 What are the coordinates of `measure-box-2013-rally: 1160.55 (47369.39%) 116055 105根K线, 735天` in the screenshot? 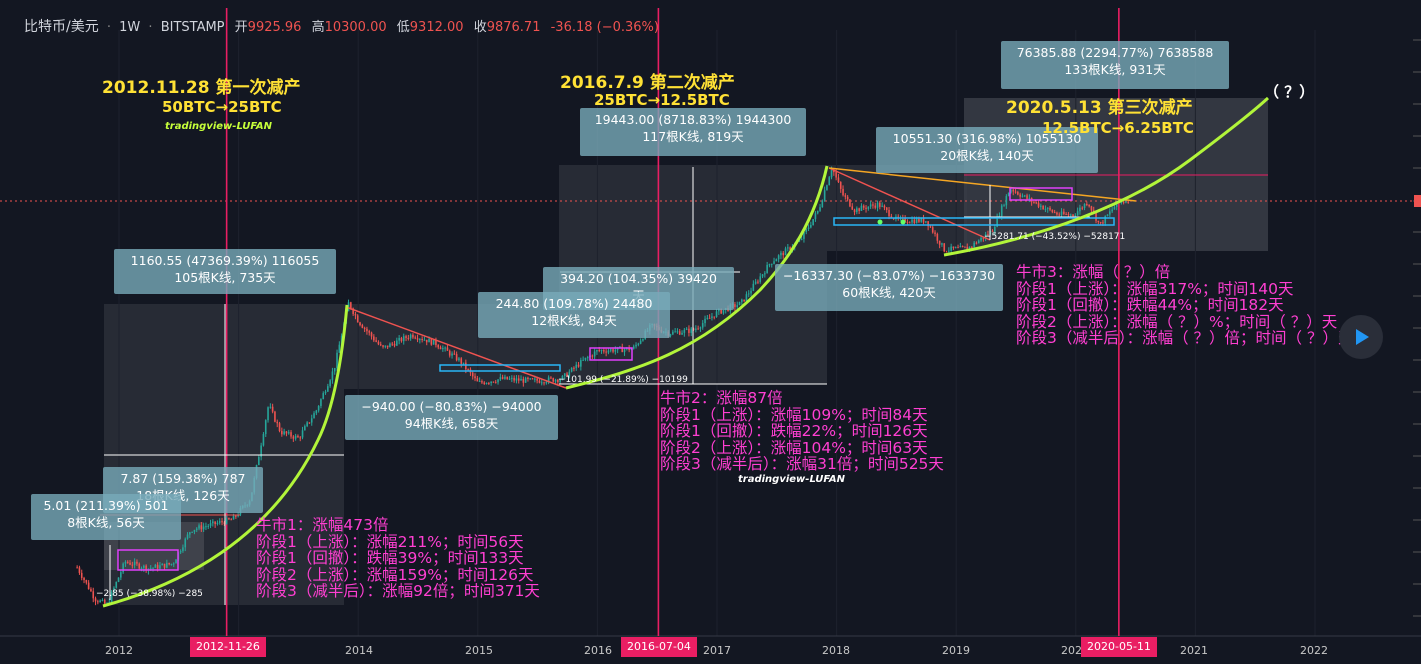 It's located at (225, 271).